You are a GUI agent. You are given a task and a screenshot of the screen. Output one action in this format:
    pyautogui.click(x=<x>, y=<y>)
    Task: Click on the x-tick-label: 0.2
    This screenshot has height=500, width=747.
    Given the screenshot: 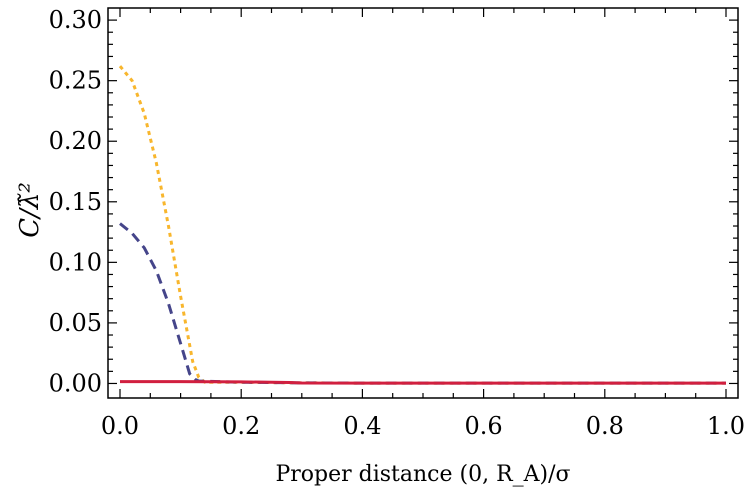 What is the action you would take?
    pyautogui.click(x=241, y=426)
    